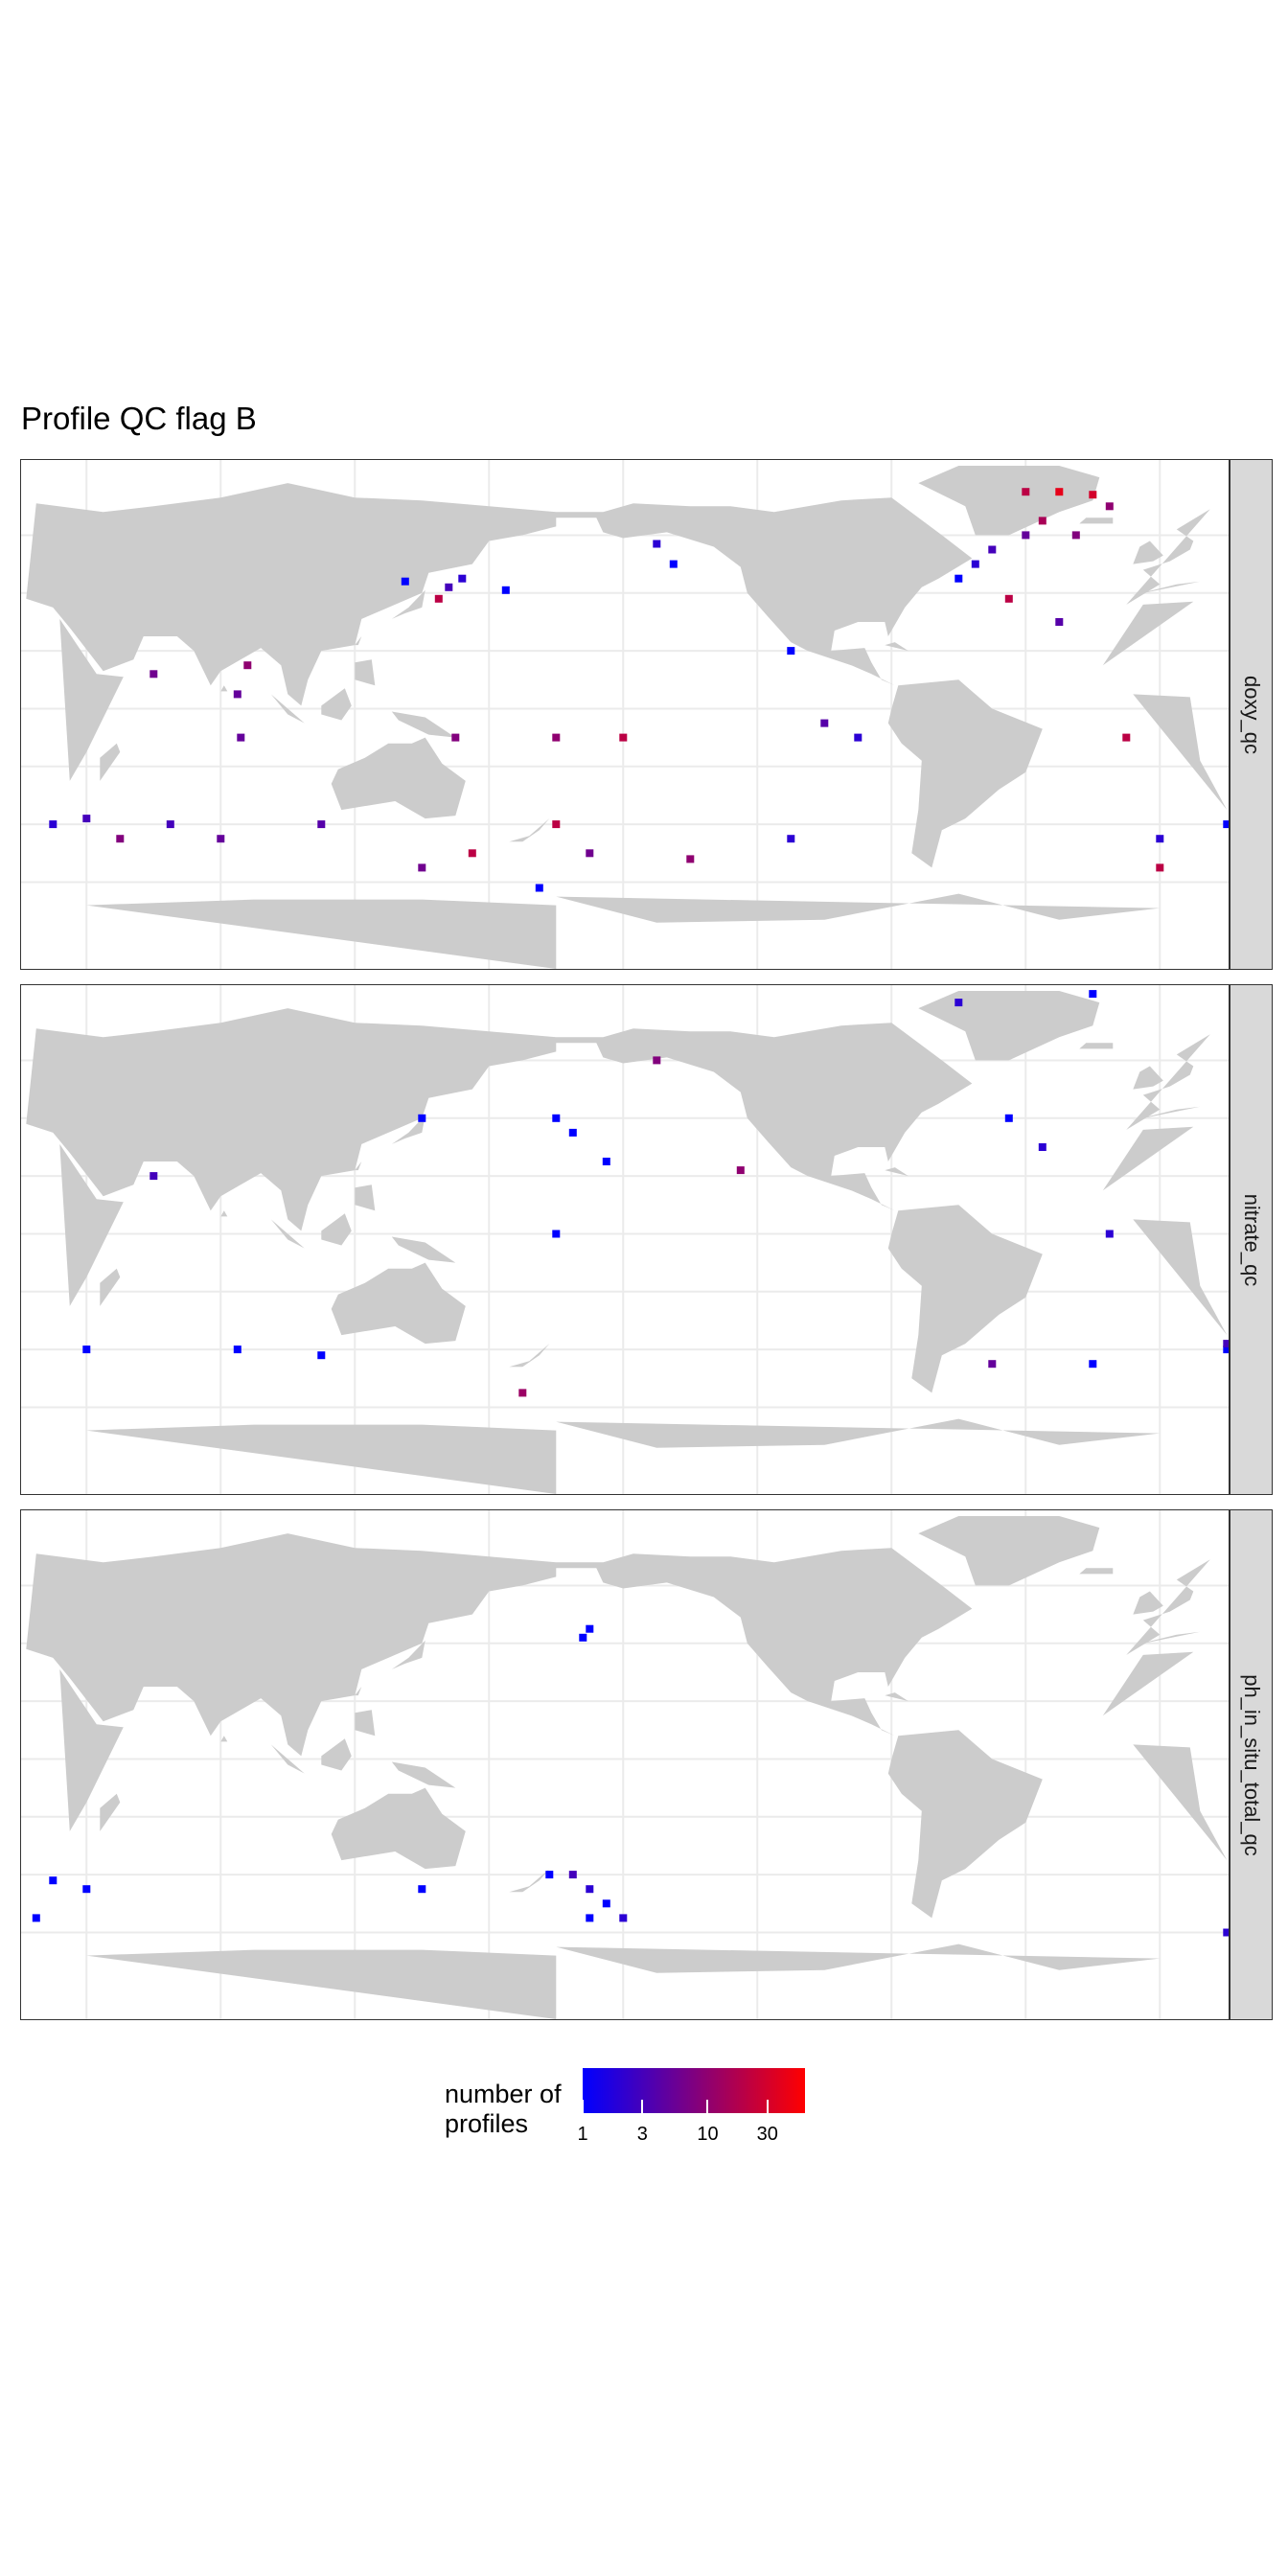  Describe the element at coordinates (767, 2134) in the screenshot. I see `legend-tick-label: 30` at that location.